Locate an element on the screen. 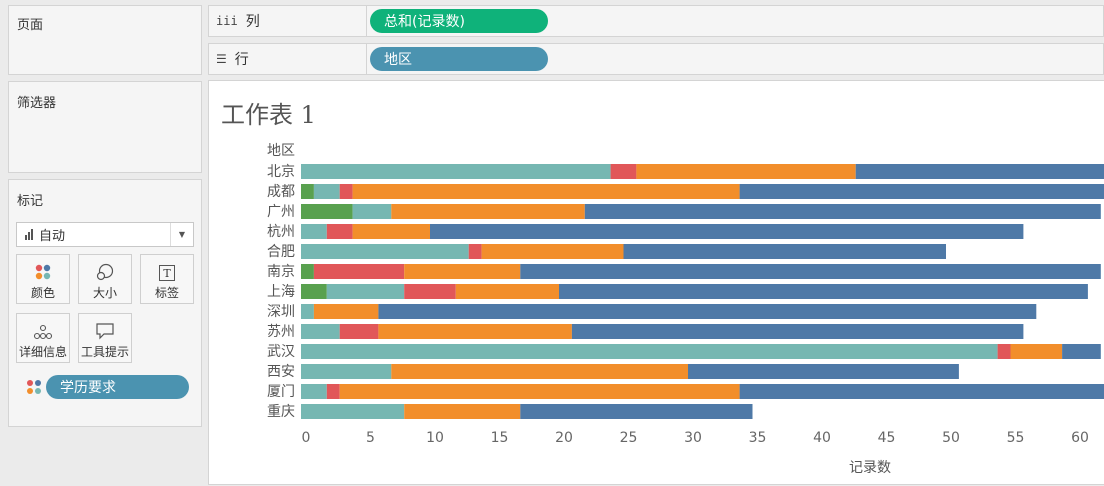 The height and width of the screenshot is (486, 1104). row-label: 苏州 is located at coordinates (281, 332).